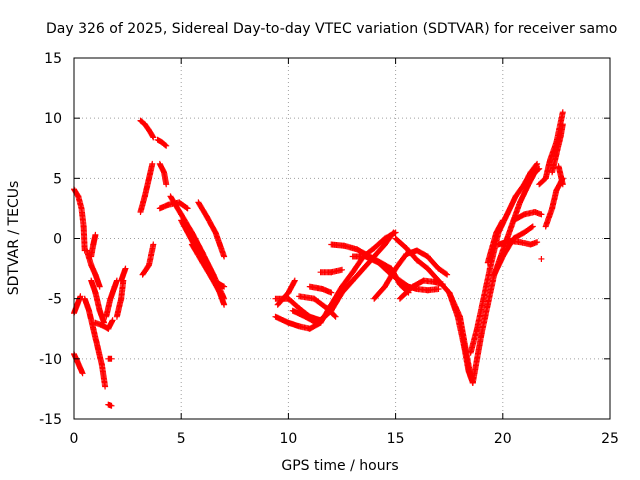 This screenshot has width=640, height=480. Describe the element at coordinates (55, 300) in the screenshot. I see `y-tick-label: -5` at that location.